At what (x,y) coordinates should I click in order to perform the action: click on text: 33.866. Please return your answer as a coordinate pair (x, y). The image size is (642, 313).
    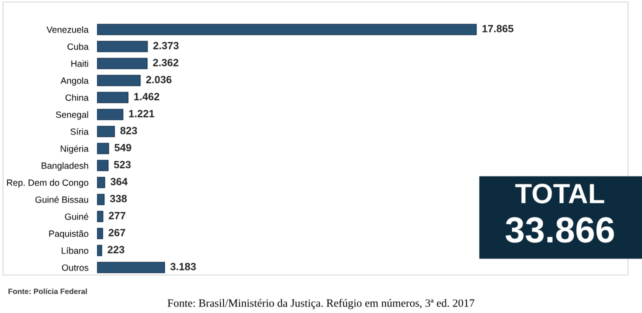
    Looking at the image, I should click on (560, 230).